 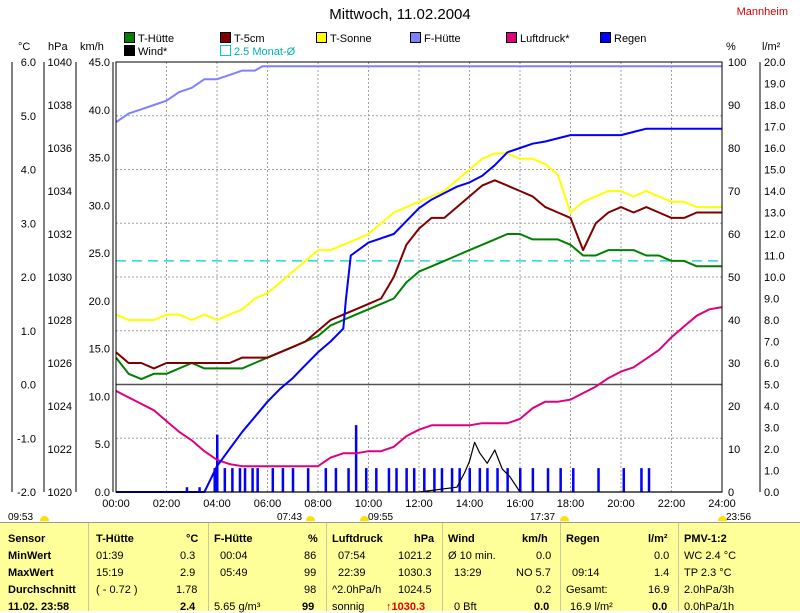 What do you see at coordinates (465, 607) in the screenshot?
I see `wind-beaufort: 0 Bft` at bounding box center [465, 607].